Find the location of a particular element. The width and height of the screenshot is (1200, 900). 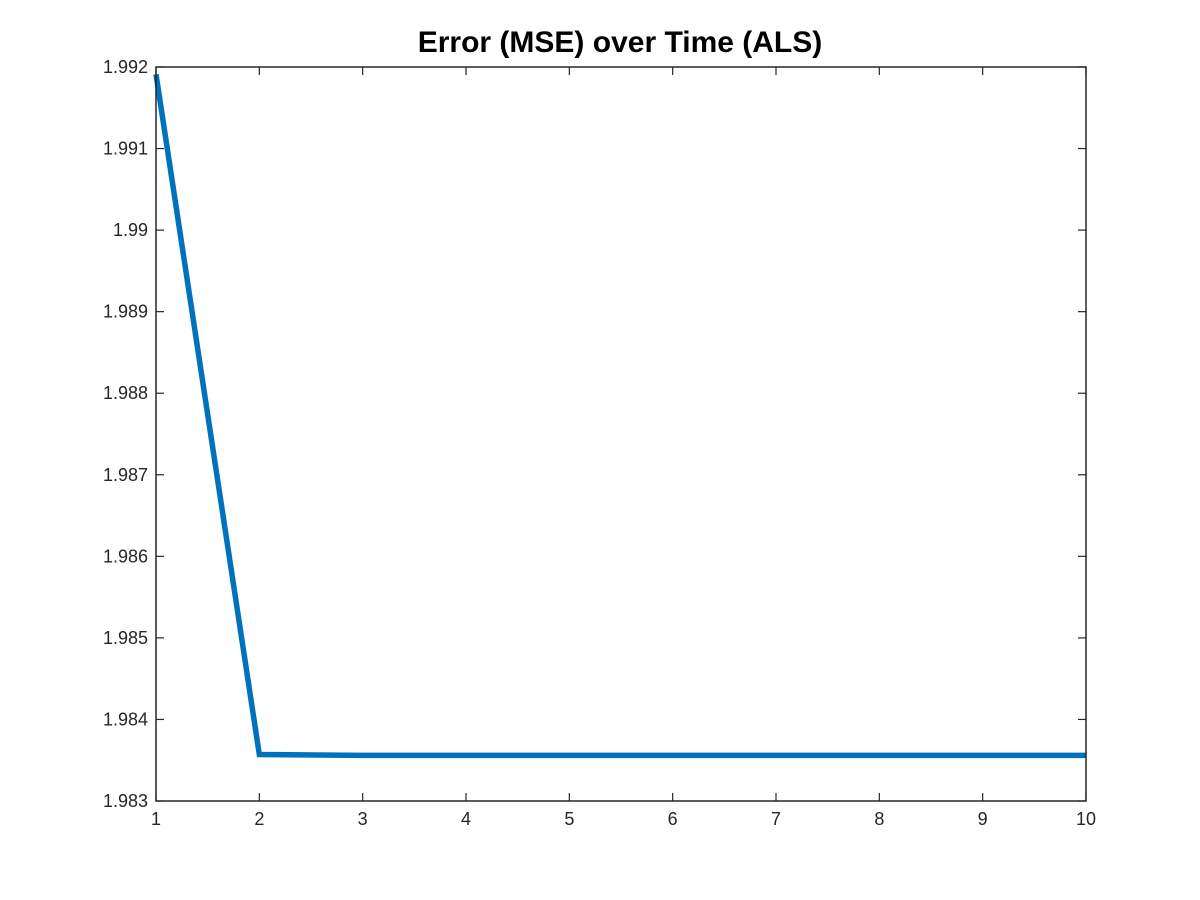

y-tick-label: 1.986 is located at coordinates (125, 556).